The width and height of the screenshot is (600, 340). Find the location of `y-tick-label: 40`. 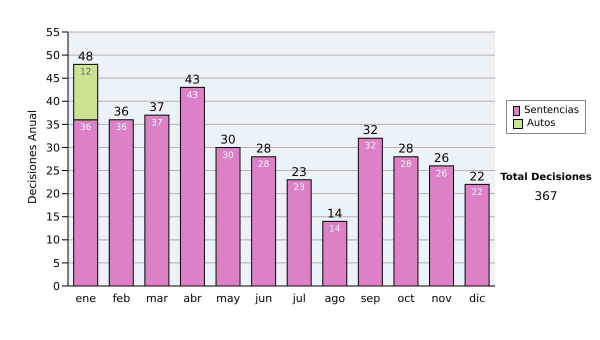

y-tick-label: 40 is located at coordinates (53, 101).